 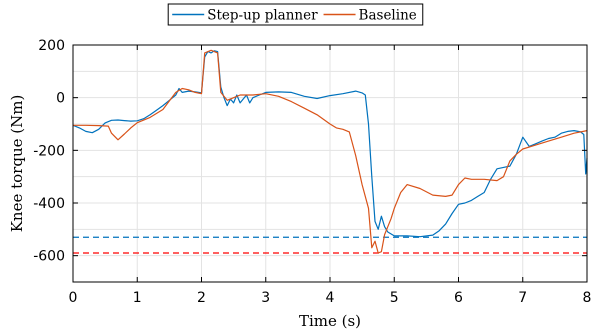 I want to click on x-tick-label: 4, so click(x=330, y=298).